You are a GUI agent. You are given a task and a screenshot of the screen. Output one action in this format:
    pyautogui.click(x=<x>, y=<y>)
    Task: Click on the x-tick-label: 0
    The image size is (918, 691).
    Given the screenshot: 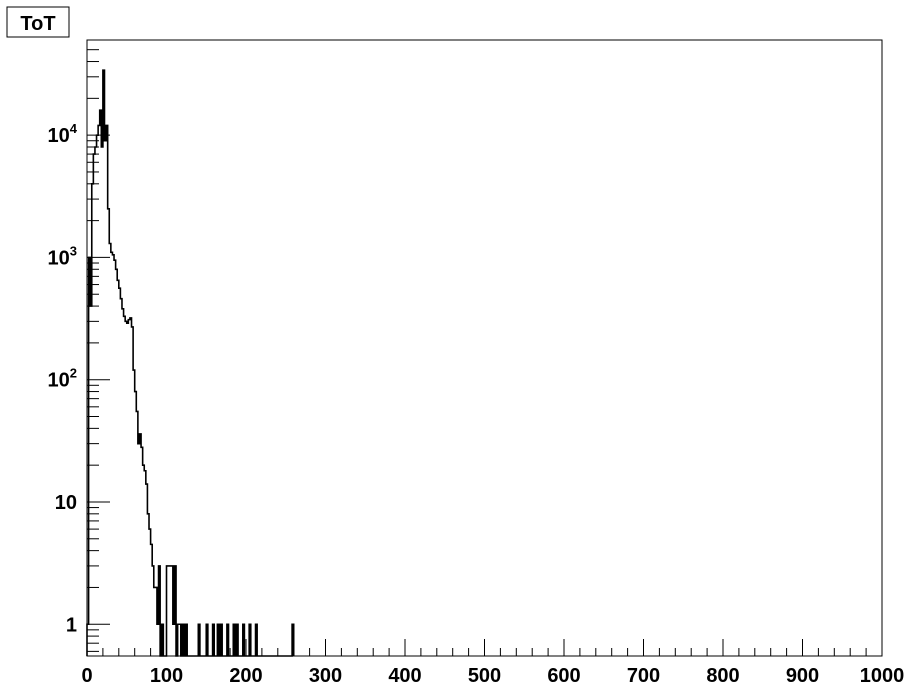 What is the action you would take?
    pyautogui.click(x=86, y=676)
    